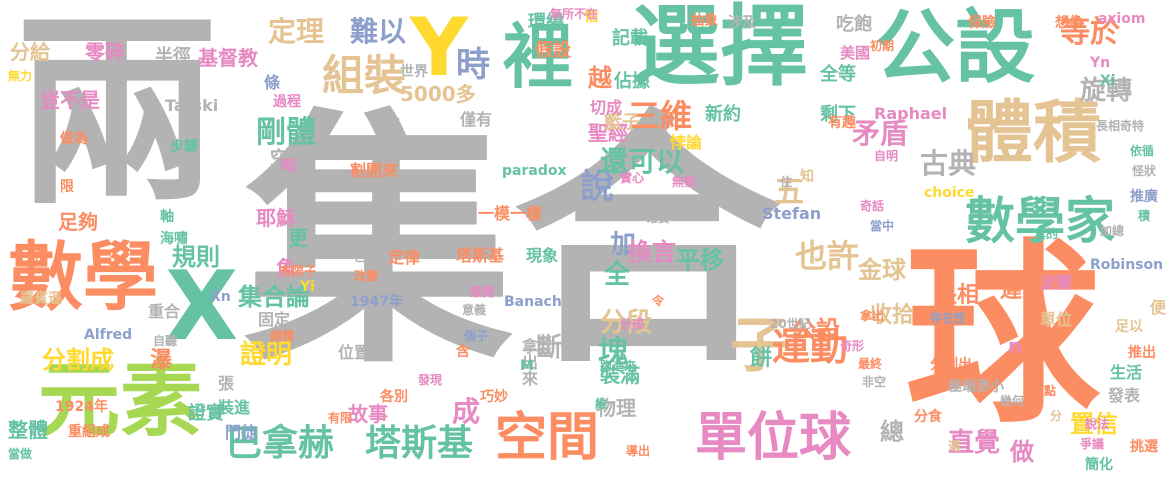 This screenshot has width=1175, height=482. I want to click on word-131: Yn, so click(1100, 63).